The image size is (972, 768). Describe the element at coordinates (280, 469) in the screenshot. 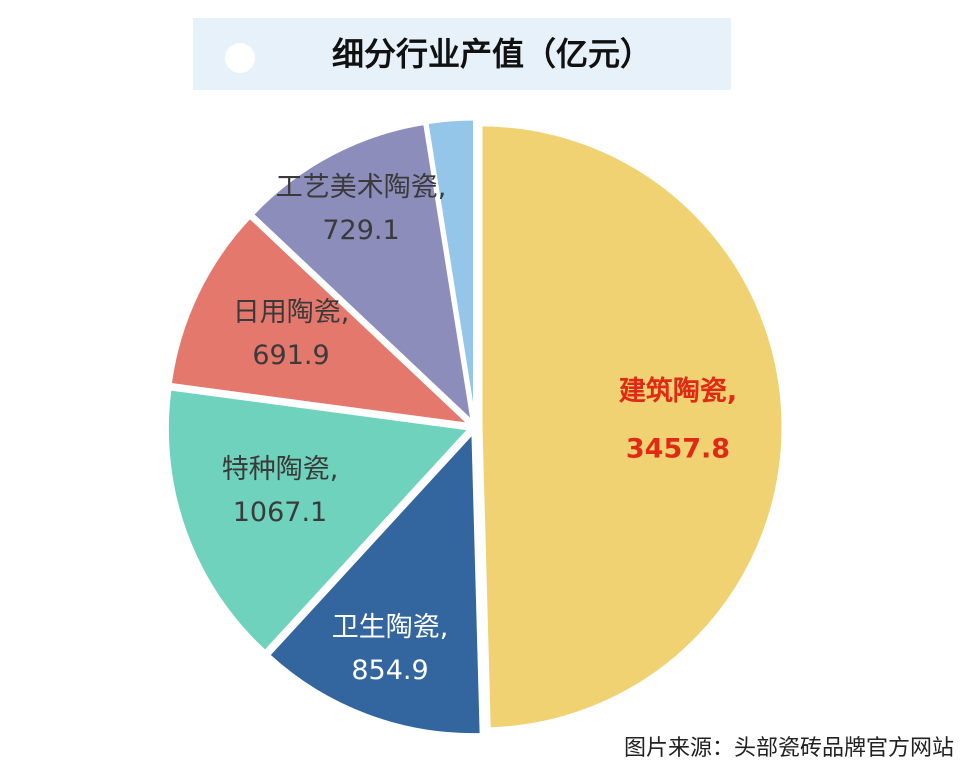

I see `slice-label-2-line-0: 特种陶瓷,` at that location.